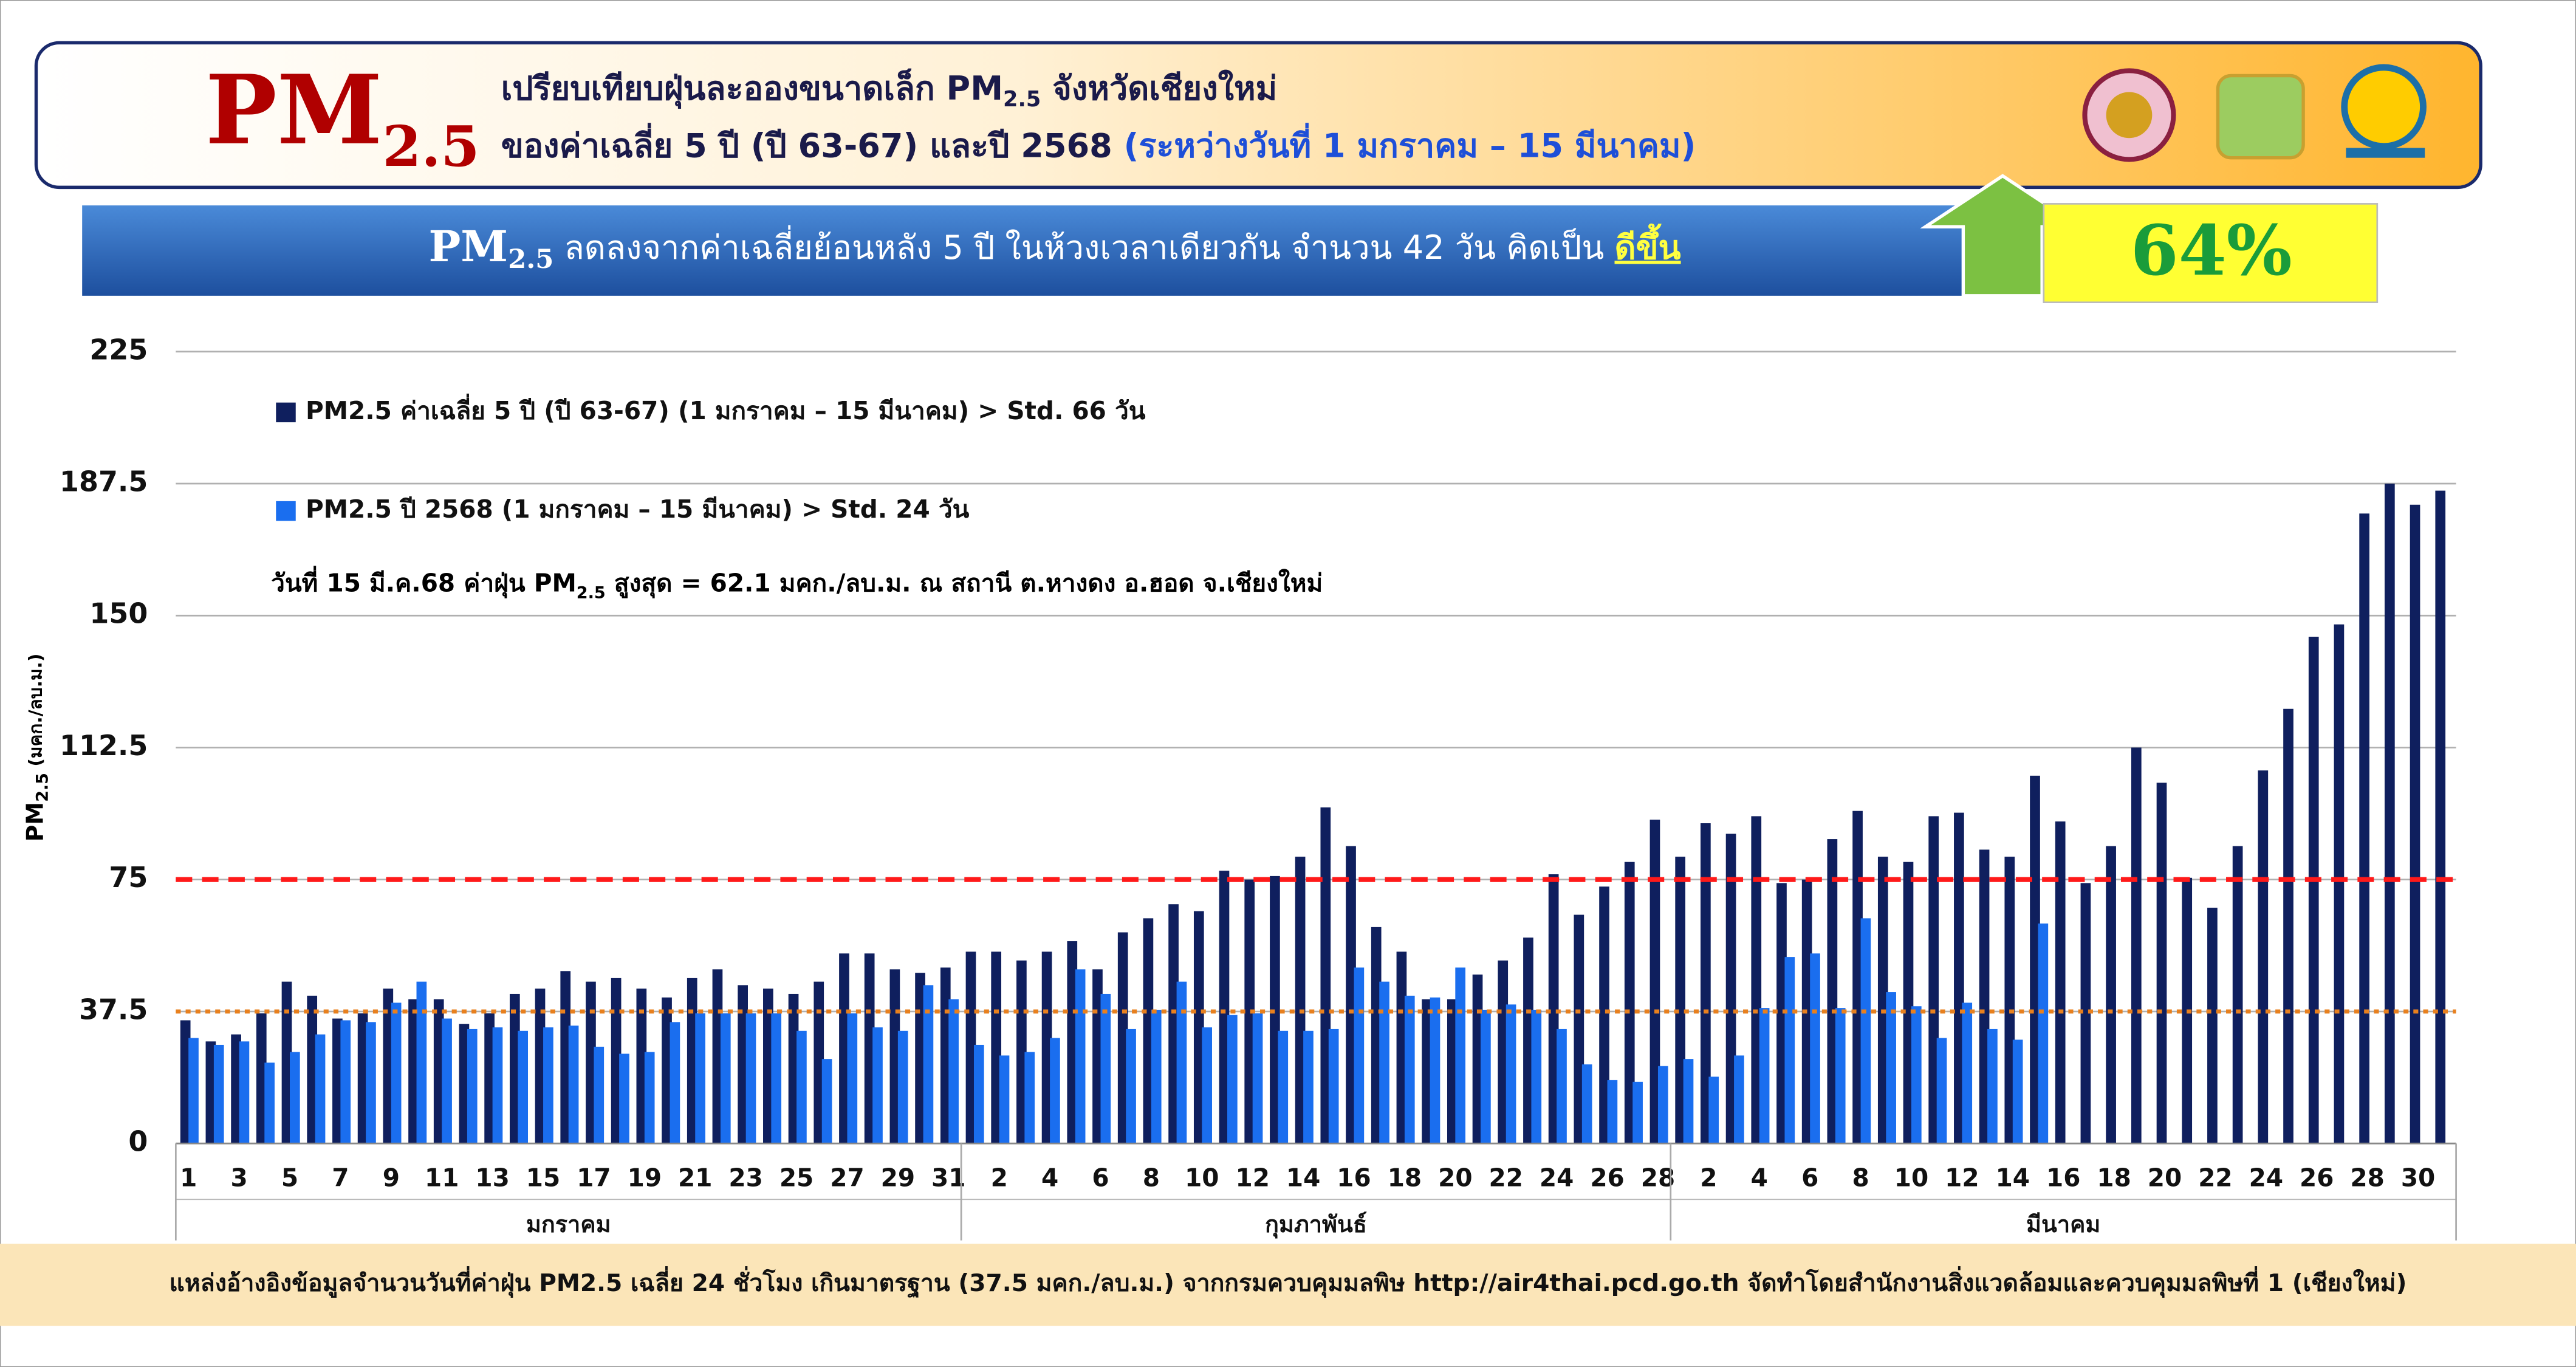 The height and width of the screenshot is (1367, 2576). I want to click on annotation-sub: 2.5, so click(591, 592).